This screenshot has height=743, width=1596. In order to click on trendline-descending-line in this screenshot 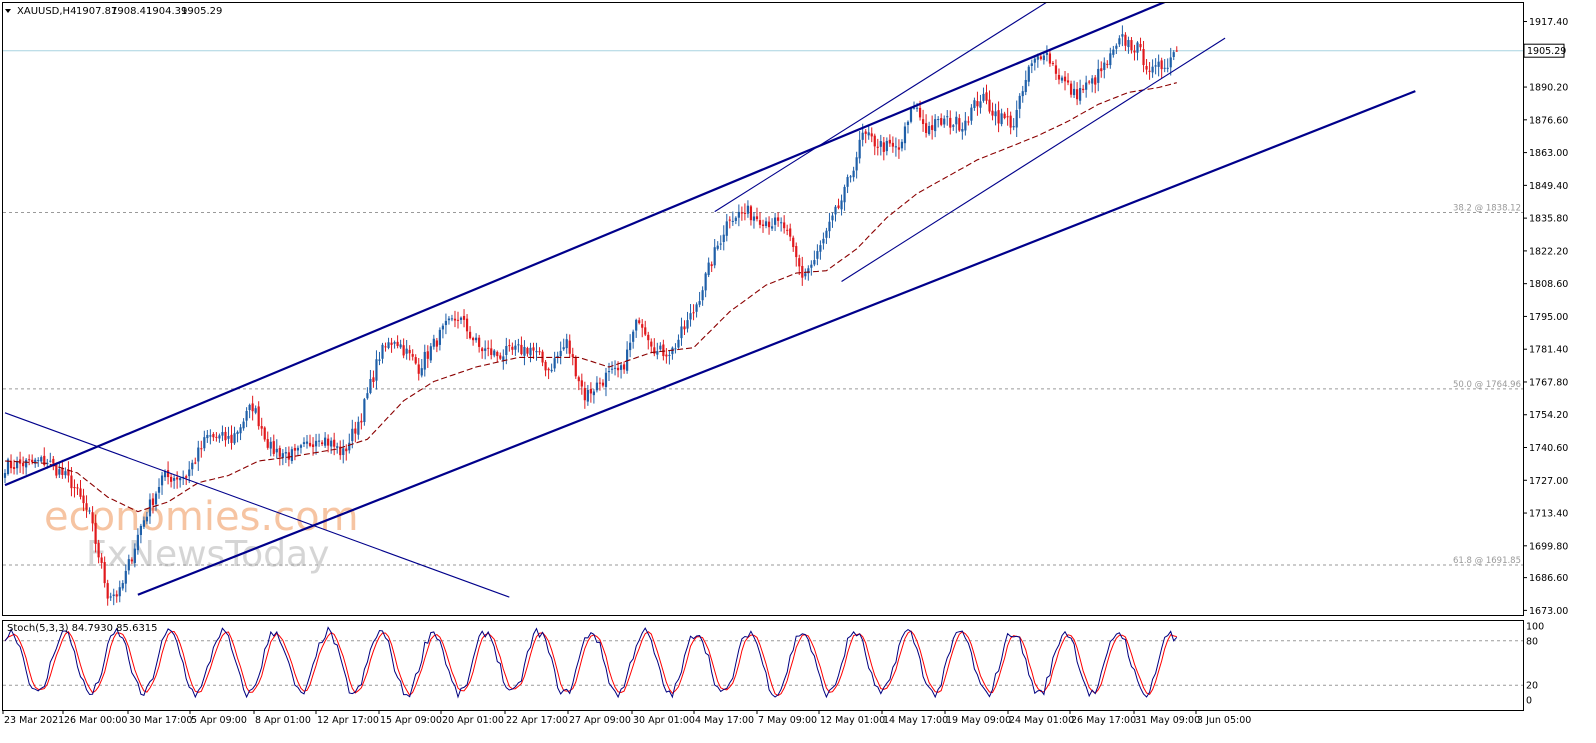, I will do `click(257, 505)`.